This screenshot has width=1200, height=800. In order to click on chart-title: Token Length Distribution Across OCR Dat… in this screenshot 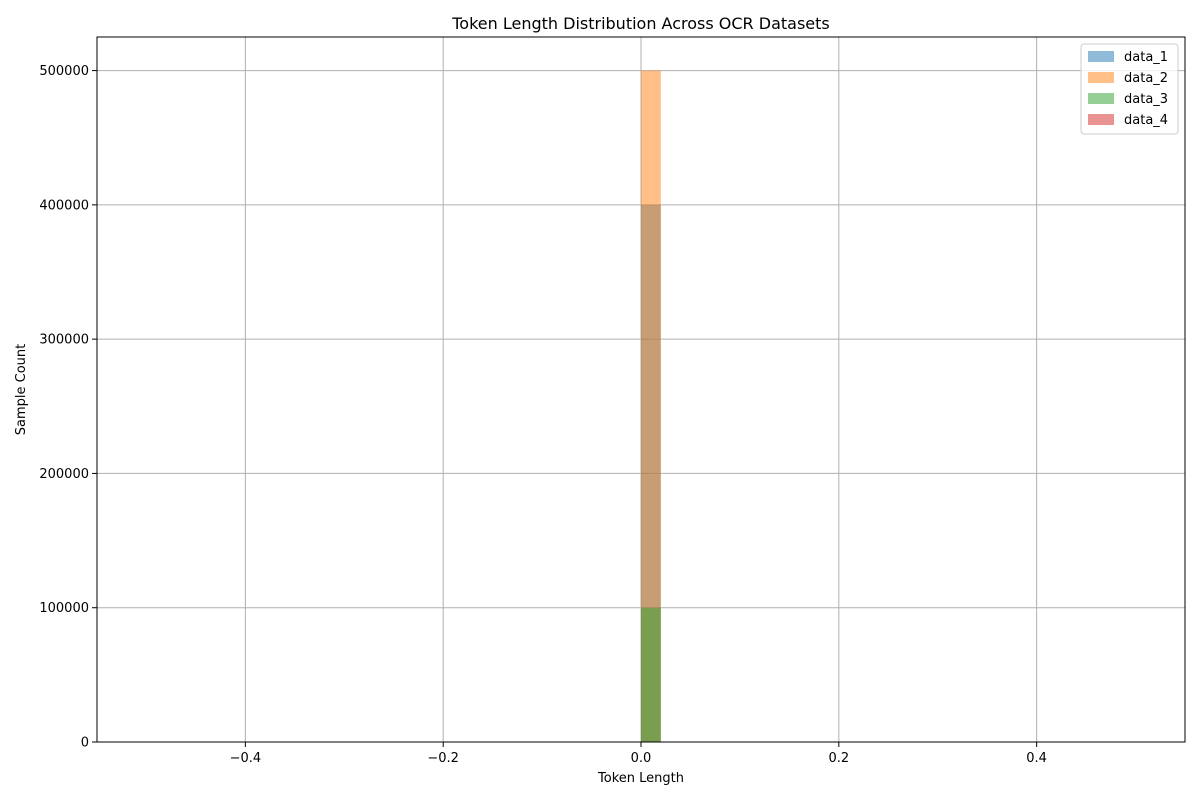, I will do `click(640, 23)`.